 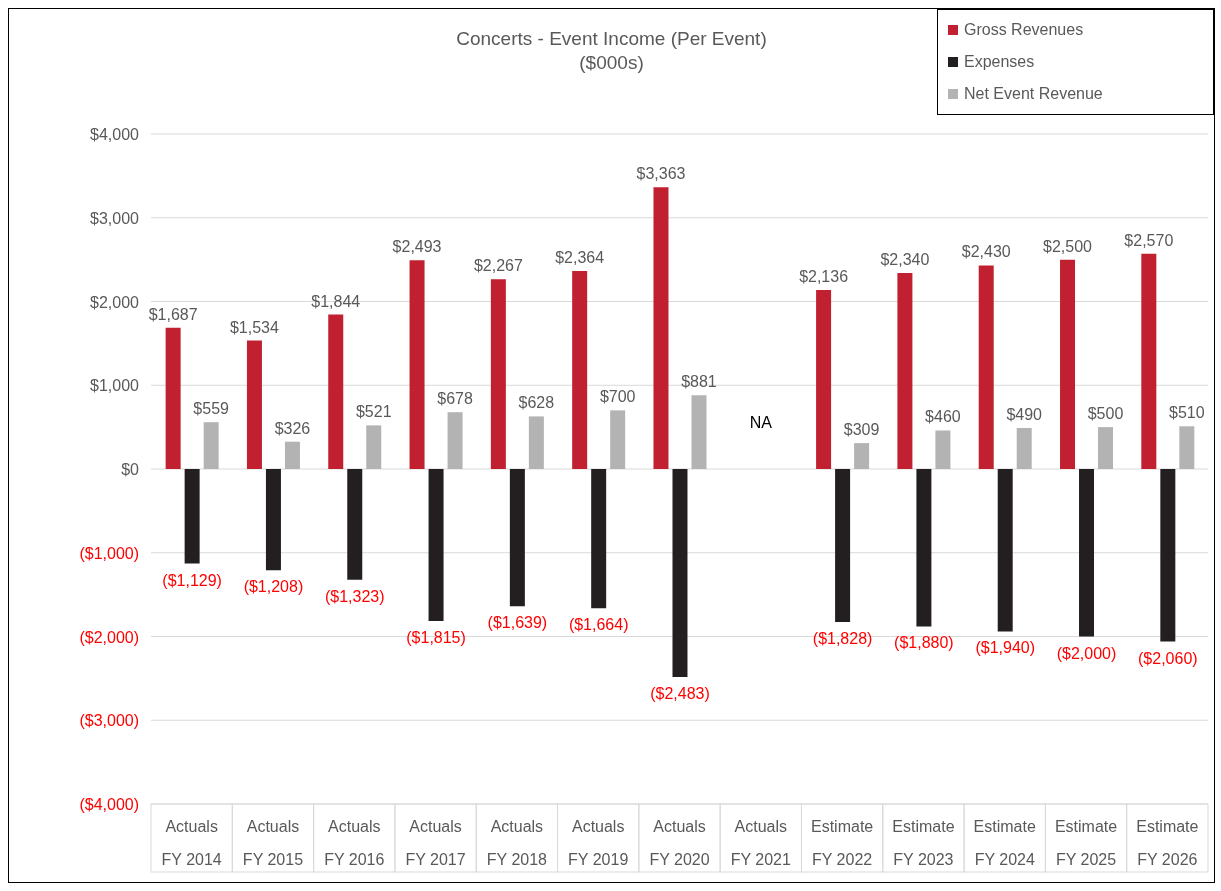 I want to click on y-tick-label: $1,000, so click(x=115, y=386).